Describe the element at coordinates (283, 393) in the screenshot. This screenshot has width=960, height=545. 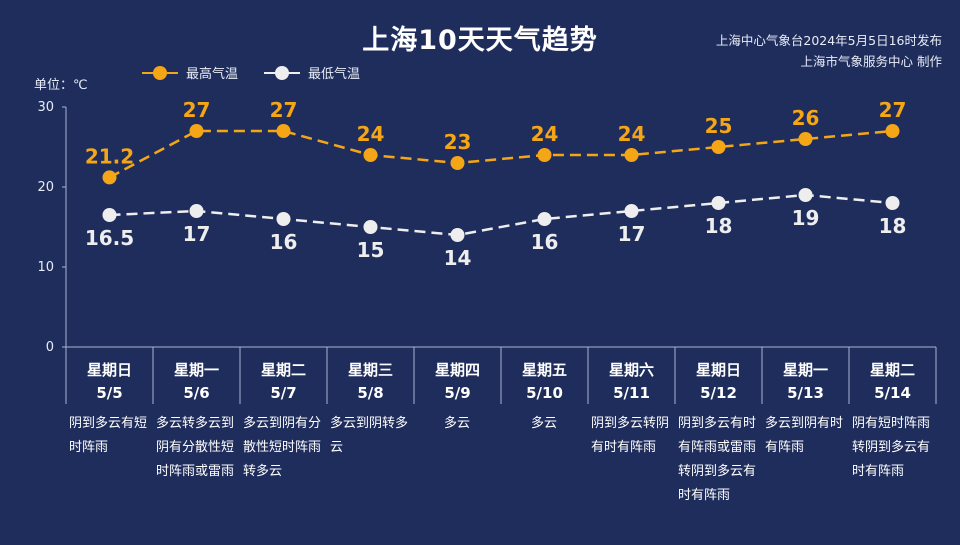
I see `x-date-label: 5/7` at that location.